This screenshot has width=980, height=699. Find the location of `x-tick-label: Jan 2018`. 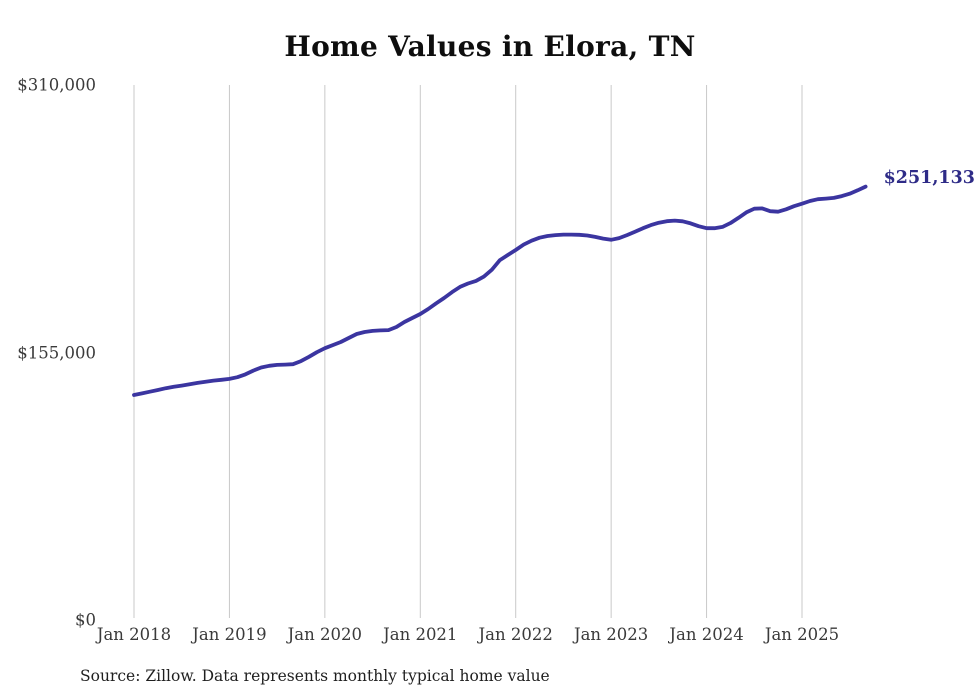

x-tick-label: Jan 2018 is located at coordinates (134, 634).